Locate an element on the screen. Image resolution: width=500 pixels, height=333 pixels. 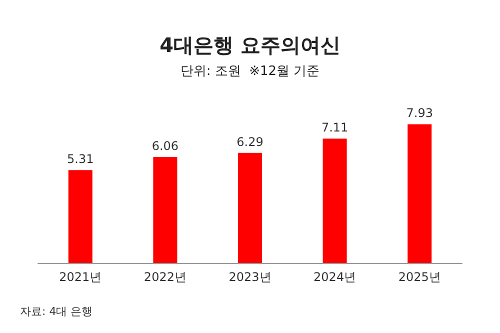
data-label: 7.93 is located at coordinates (419, 113).